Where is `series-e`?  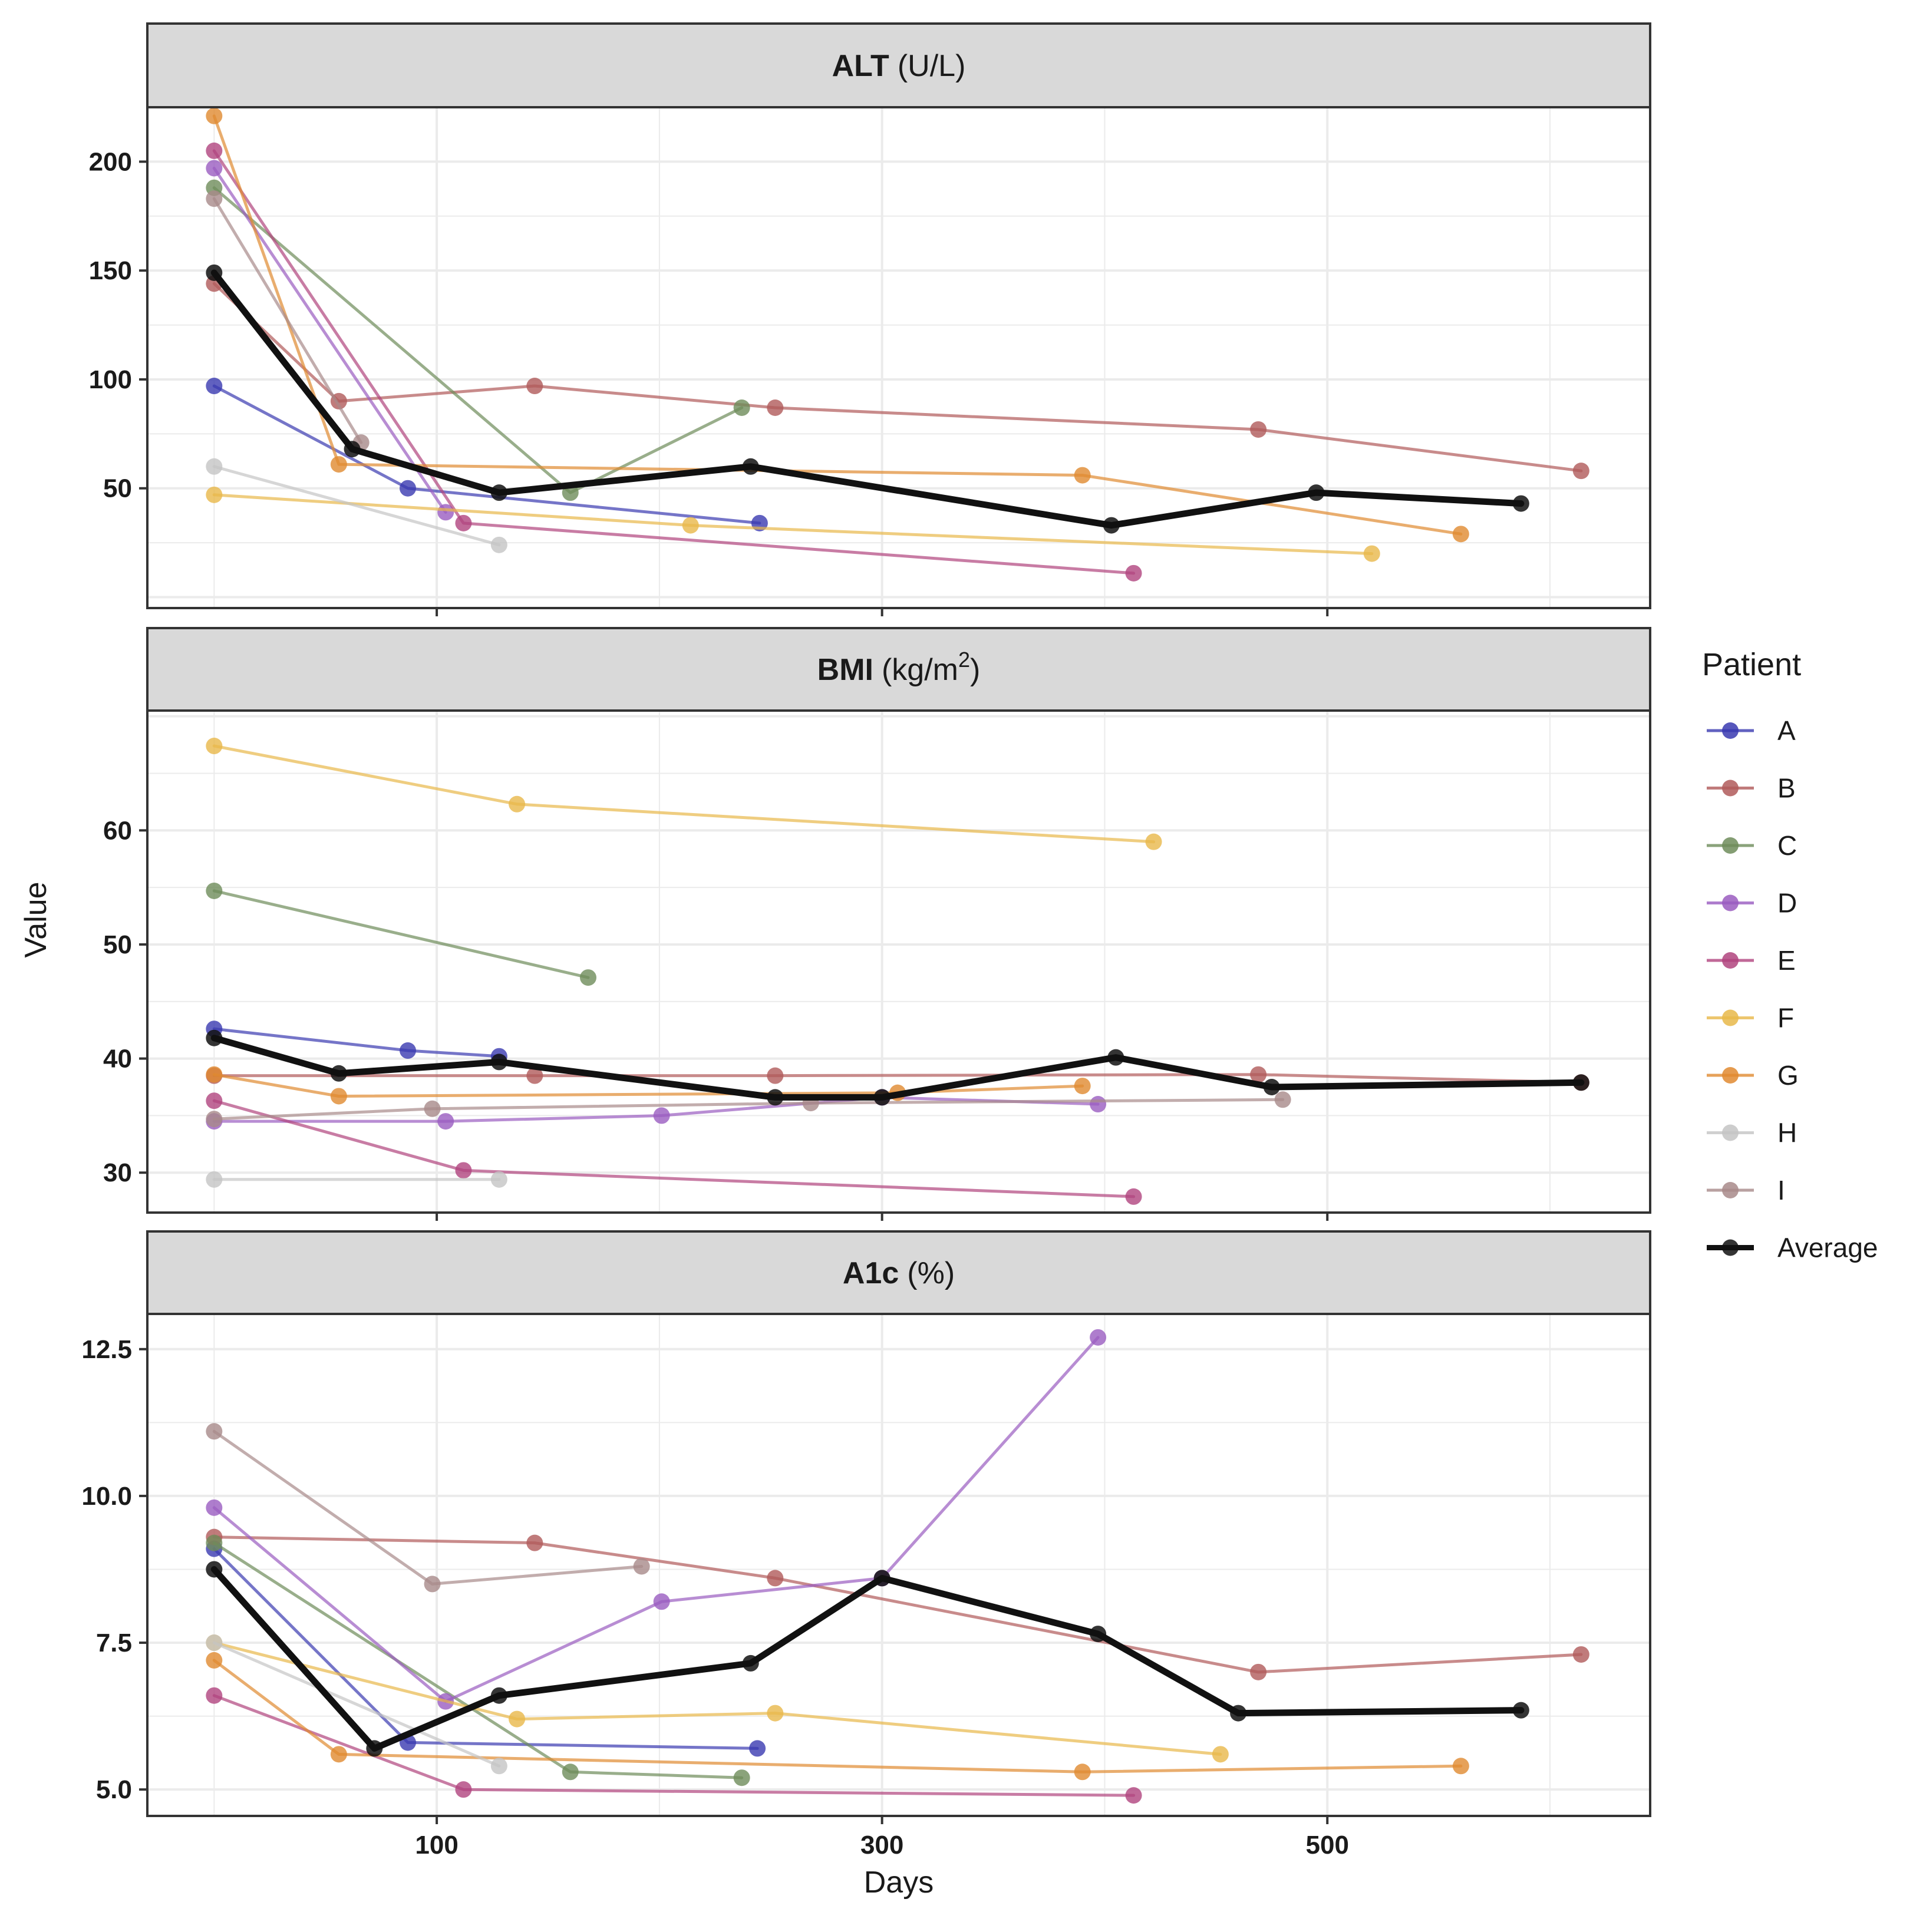
series-e is located at coordinates (674, 1745).